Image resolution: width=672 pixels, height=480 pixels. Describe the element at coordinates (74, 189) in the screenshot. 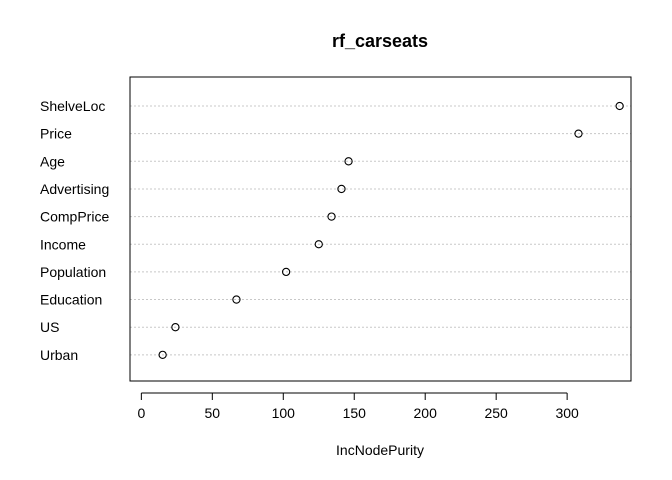

I see `category-label: Advertising` at that location.